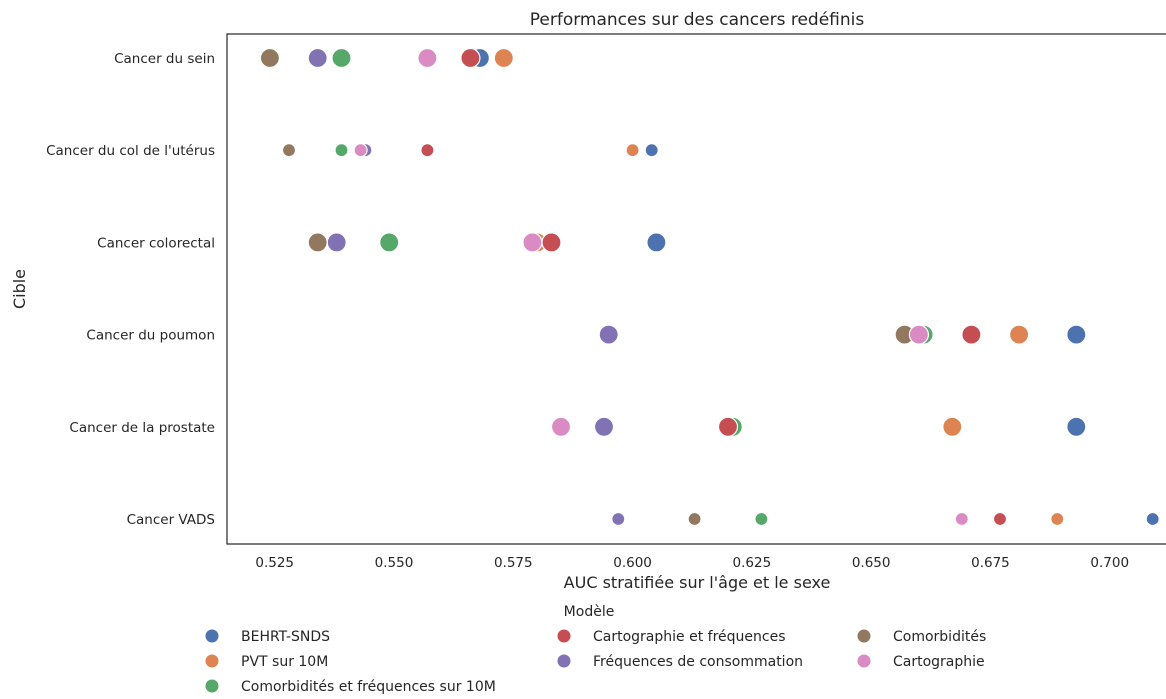 The image size is (1166, 699). Describe the element at coordinates (19, 289) in the screenshot. I see `y-axis-label: Cible` at that location.